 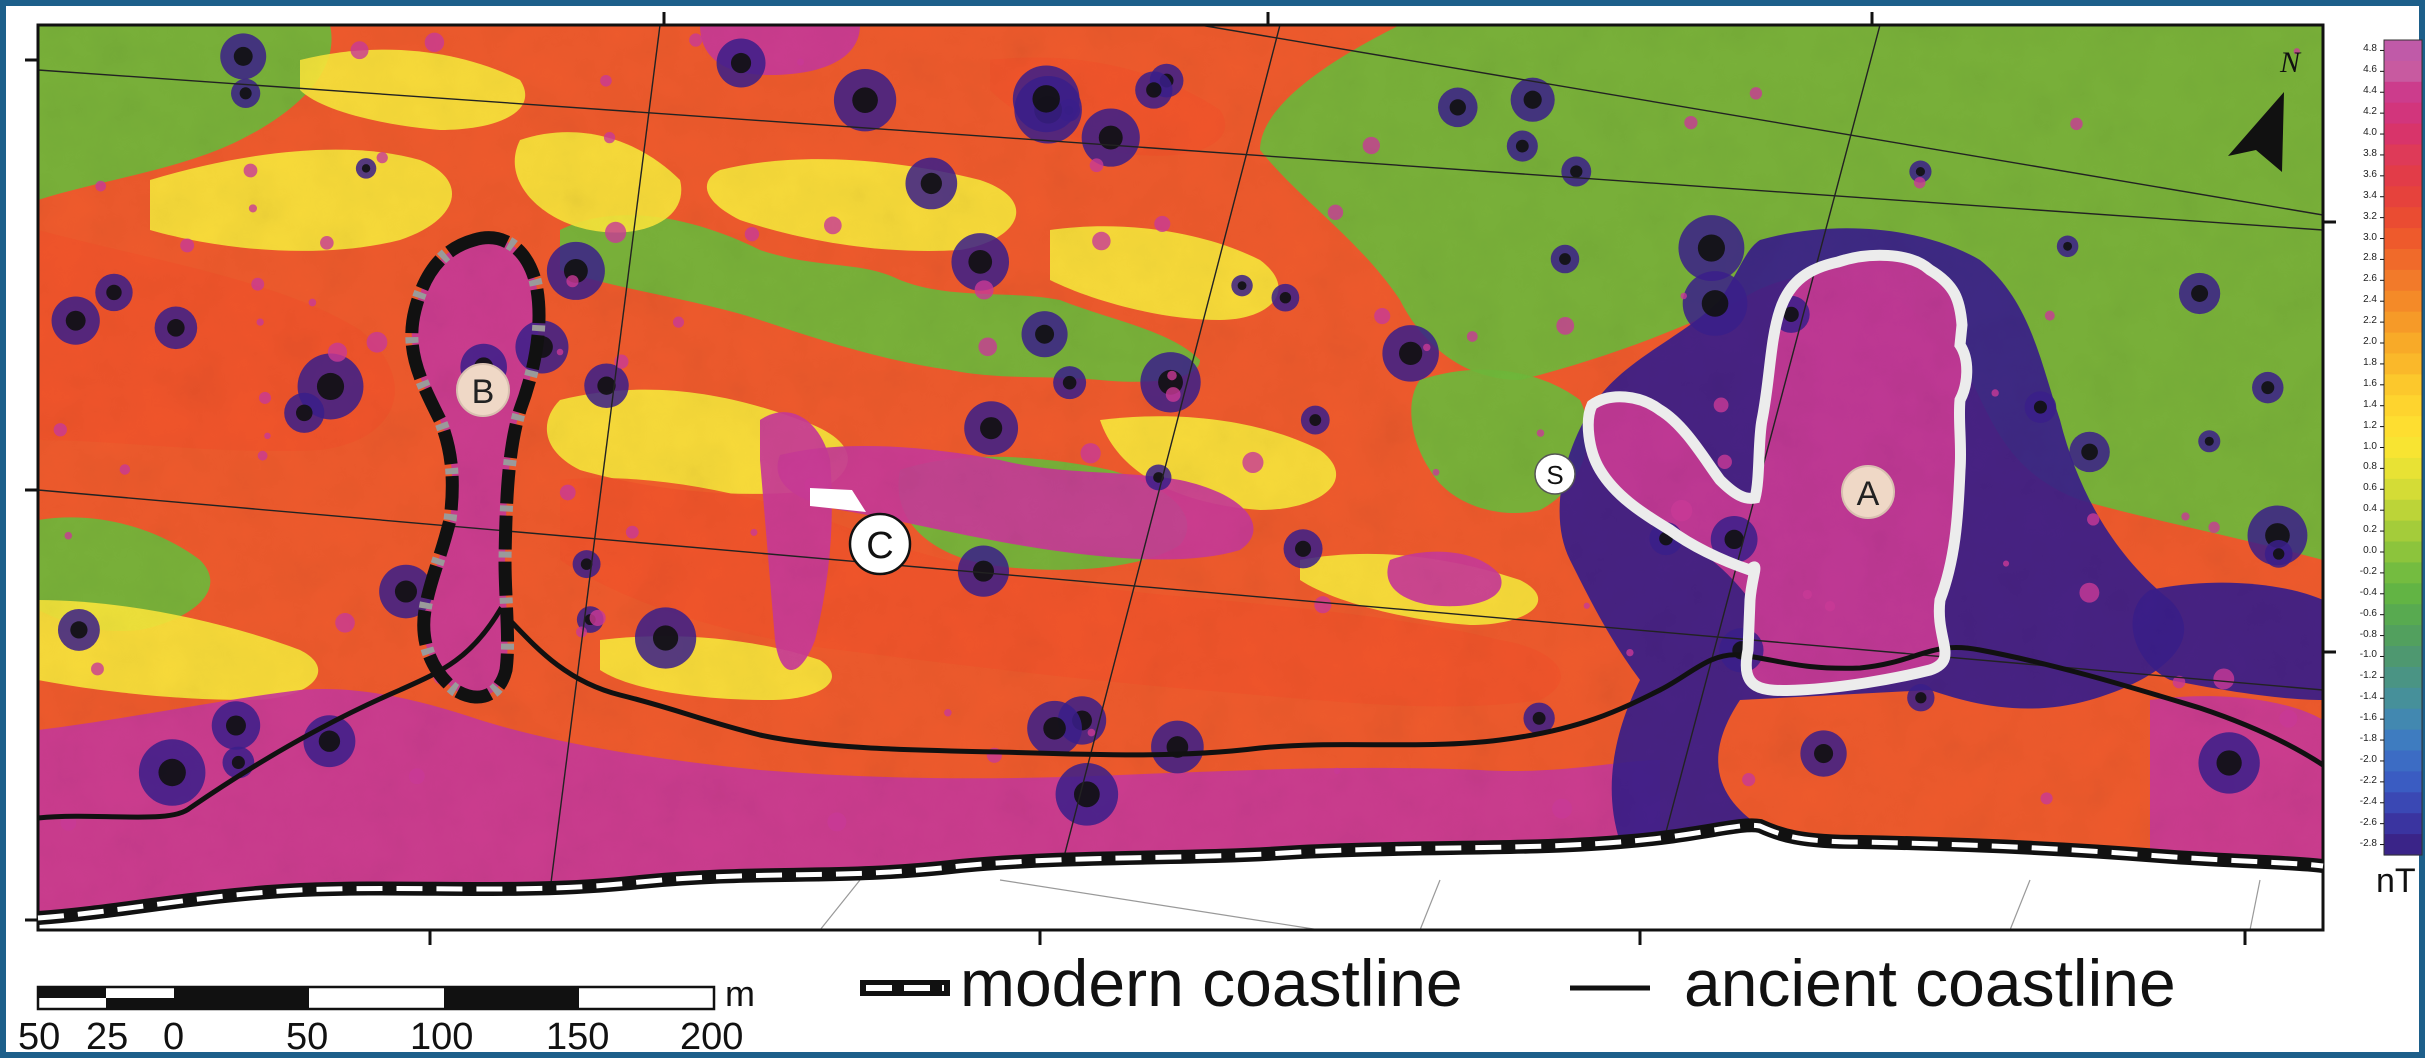 I want to click on scale-label-200: 200, so click(x=712, y=1037).